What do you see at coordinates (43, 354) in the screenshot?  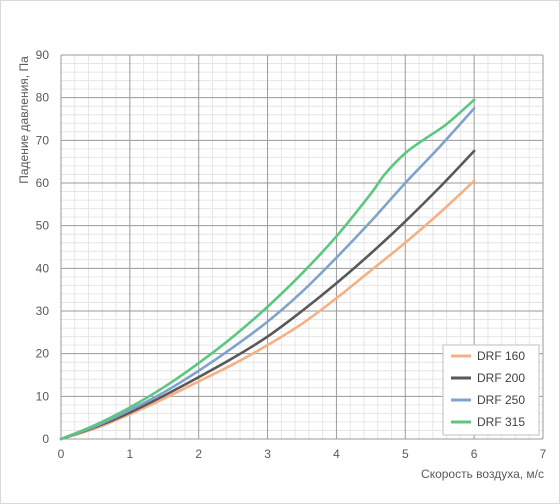 I see `y-tick-label: 20` at bounding box center [43, 354].